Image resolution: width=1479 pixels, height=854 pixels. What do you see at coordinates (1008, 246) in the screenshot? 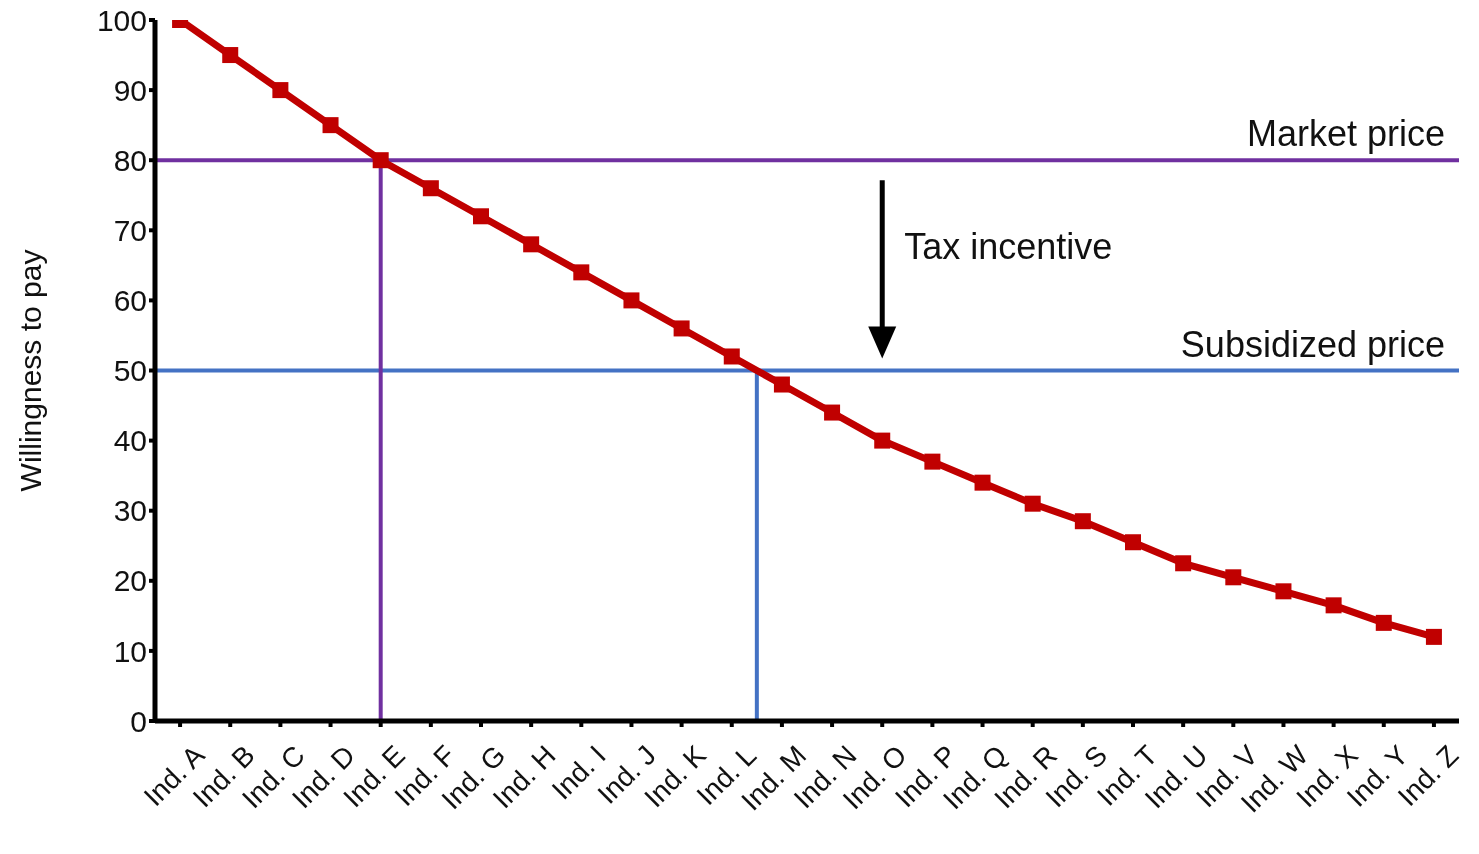
I see `annotation: Tax incentive` at bounding box center [1008, 246].